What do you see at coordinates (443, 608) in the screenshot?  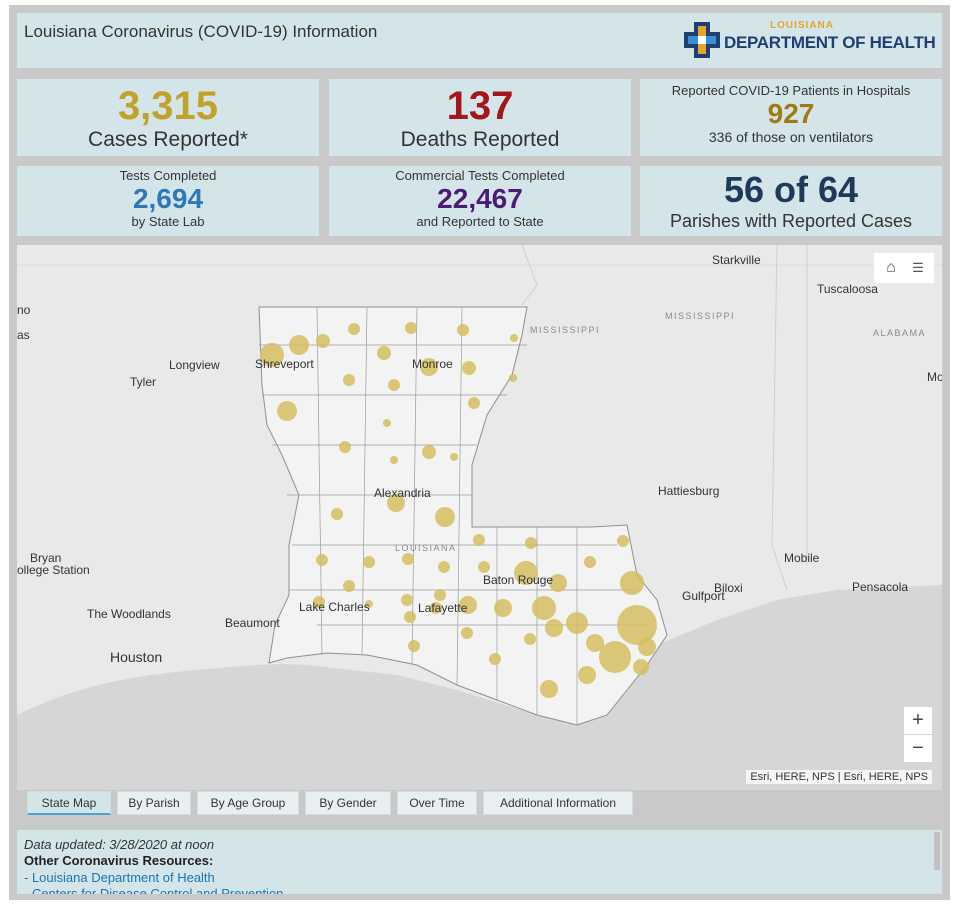 I see `label-lafayette: Lafayette` at bounding box center [443, 608].